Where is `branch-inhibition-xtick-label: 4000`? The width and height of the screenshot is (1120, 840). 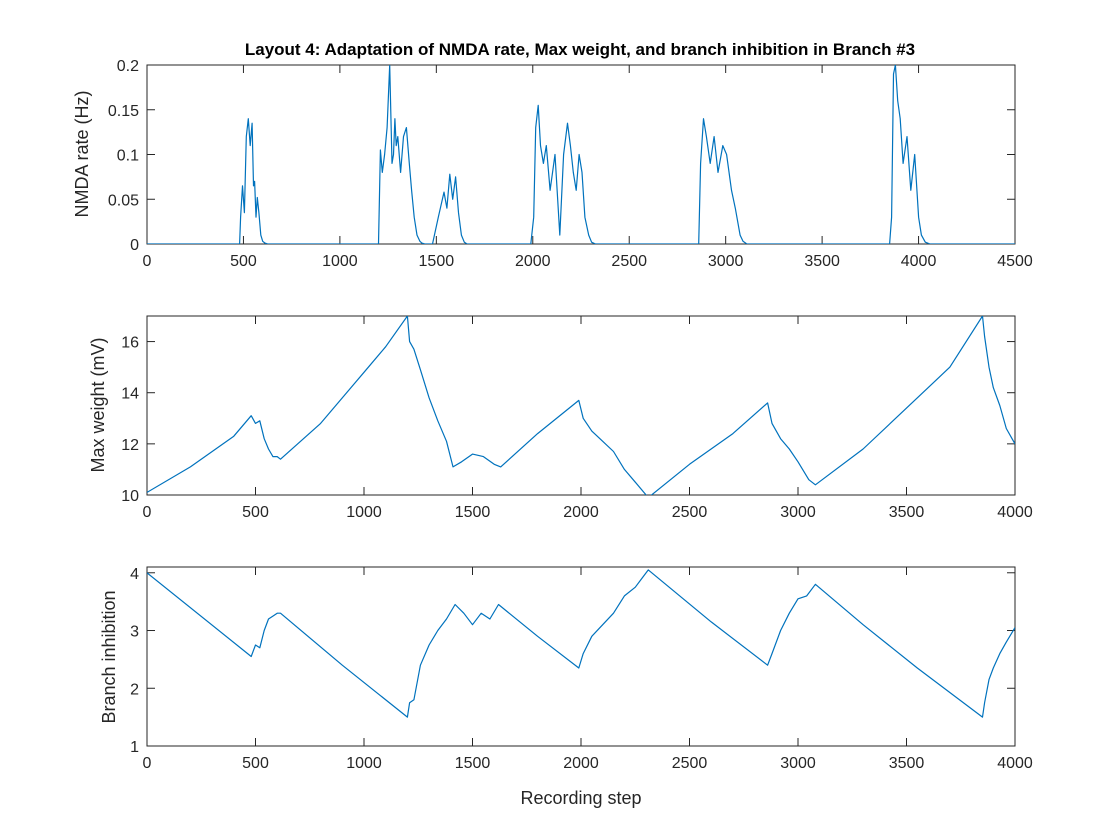 branch-inhibition-xtick-label: 4000 is located at coordinates (1015, 763).